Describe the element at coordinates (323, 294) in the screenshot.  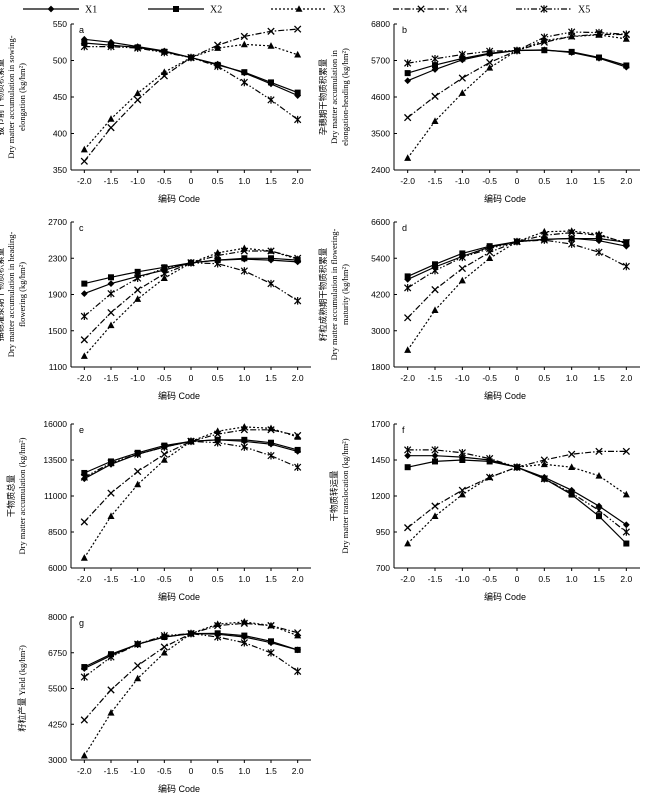
I see `y-axis-label-line: 籽粒成熟期干物质积累量` at that location.